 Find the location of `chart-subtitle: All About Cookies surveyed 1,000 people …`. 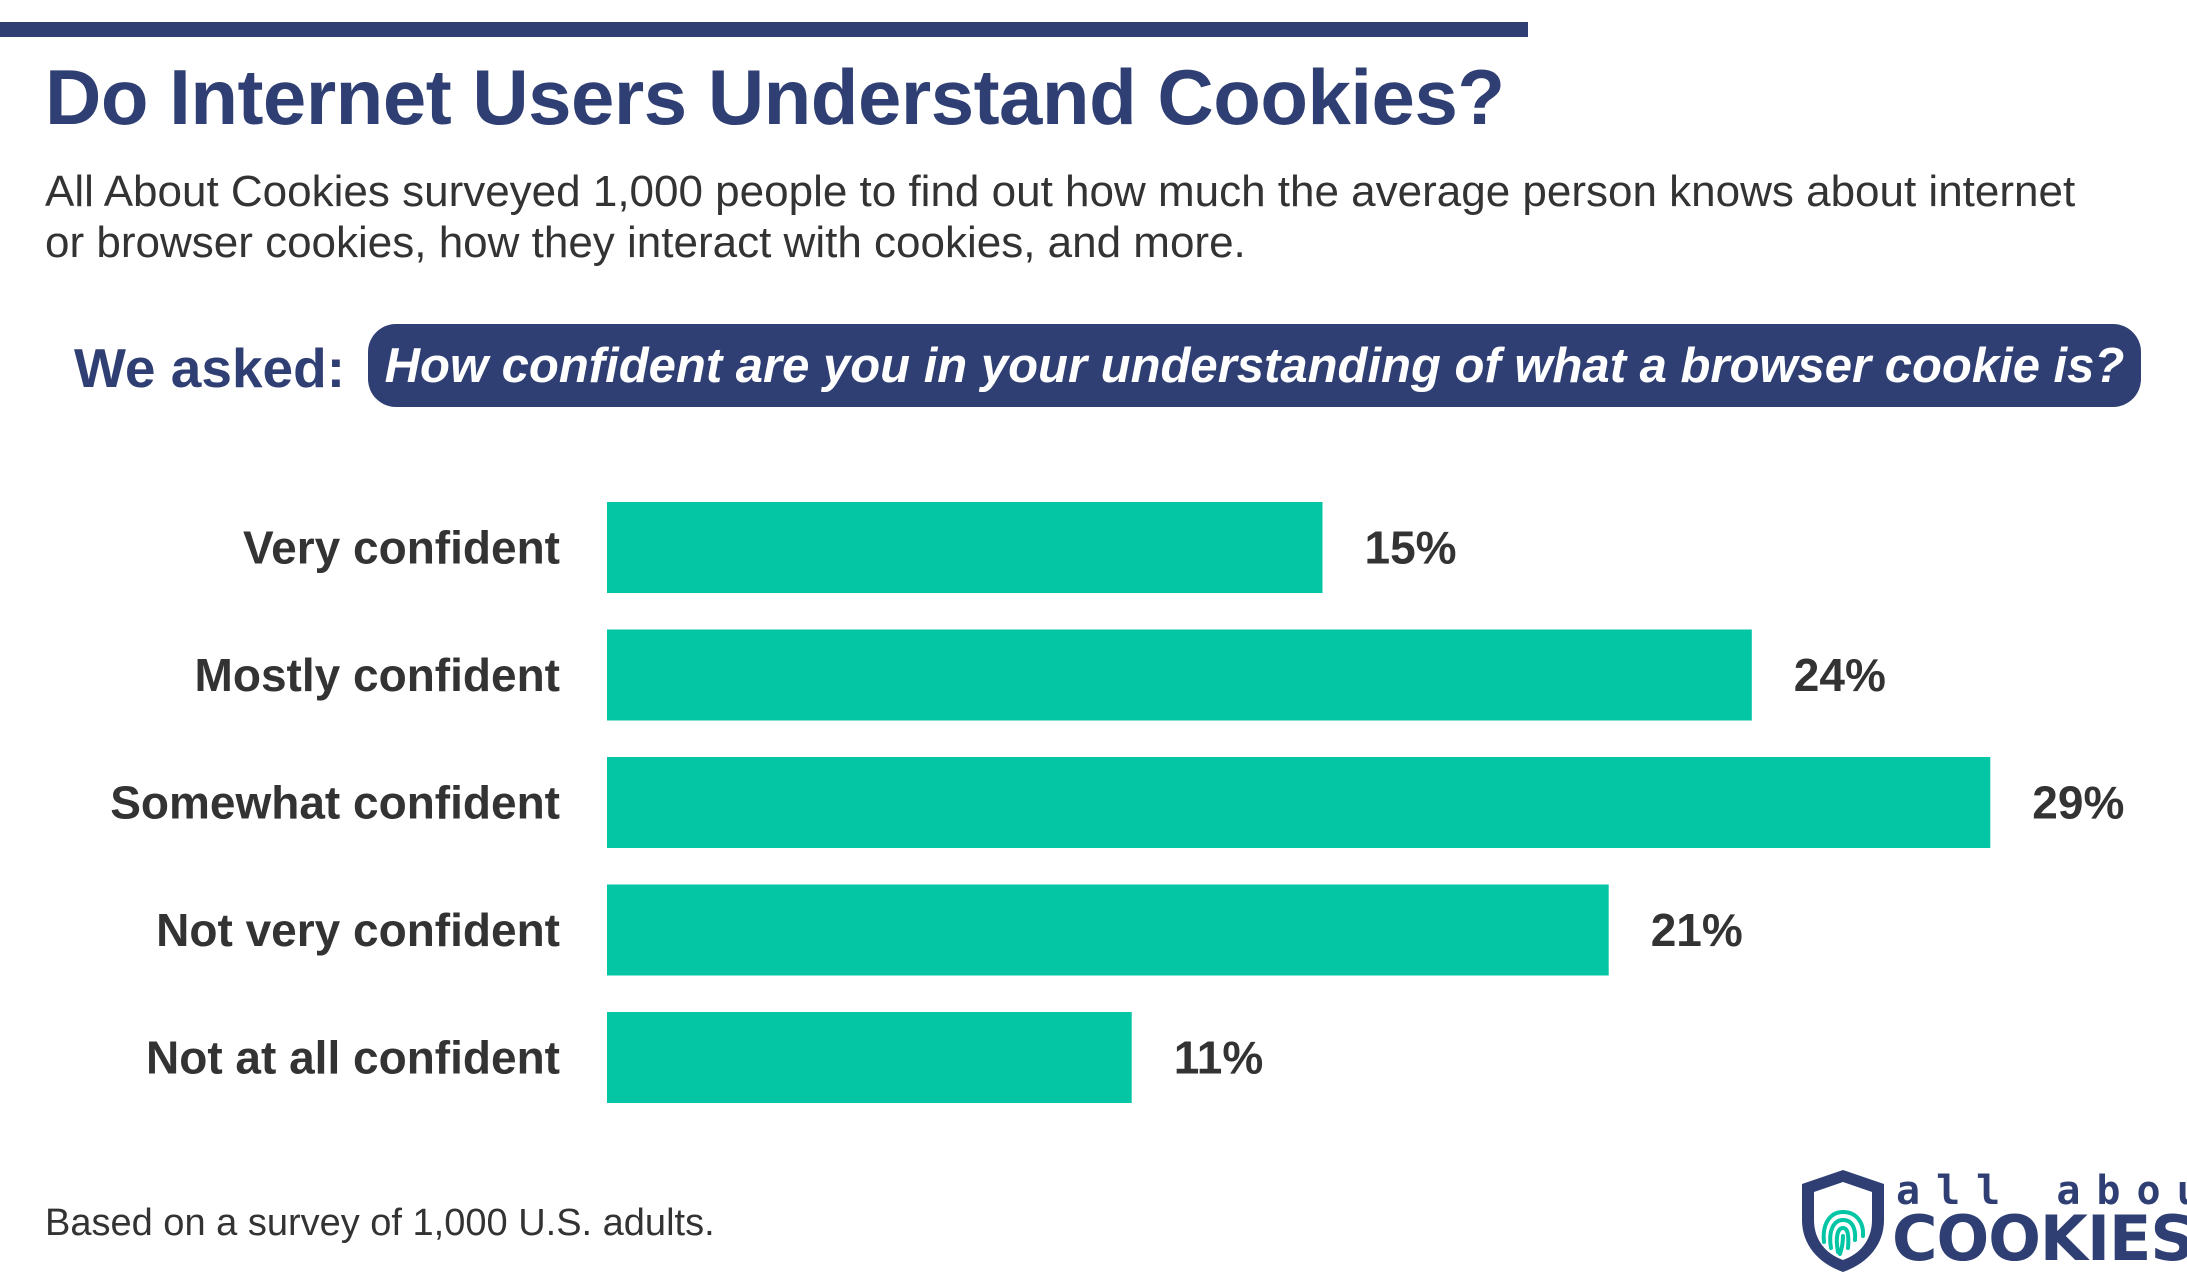

chart-subtitle: All About Cookies surveyed 1,000 people … is located at coordinates (1060, 217).